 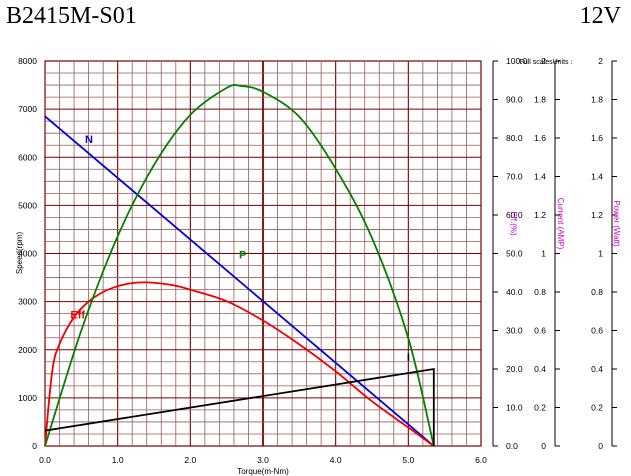 I want to click on power-tick-label: 2, so click(x=600, y=61).